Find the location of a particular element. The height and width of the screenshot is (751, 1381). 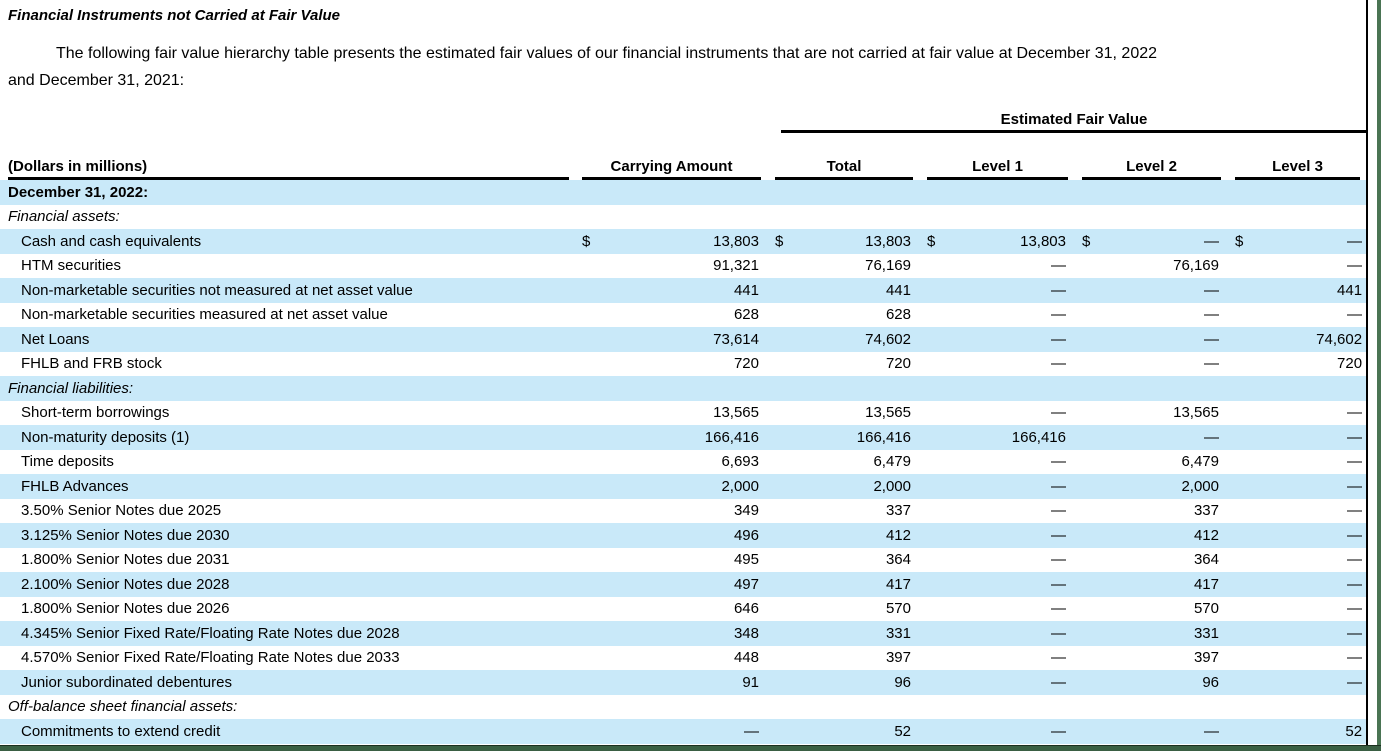

value-cell: 13,565 is located at coordinates (844, 412).